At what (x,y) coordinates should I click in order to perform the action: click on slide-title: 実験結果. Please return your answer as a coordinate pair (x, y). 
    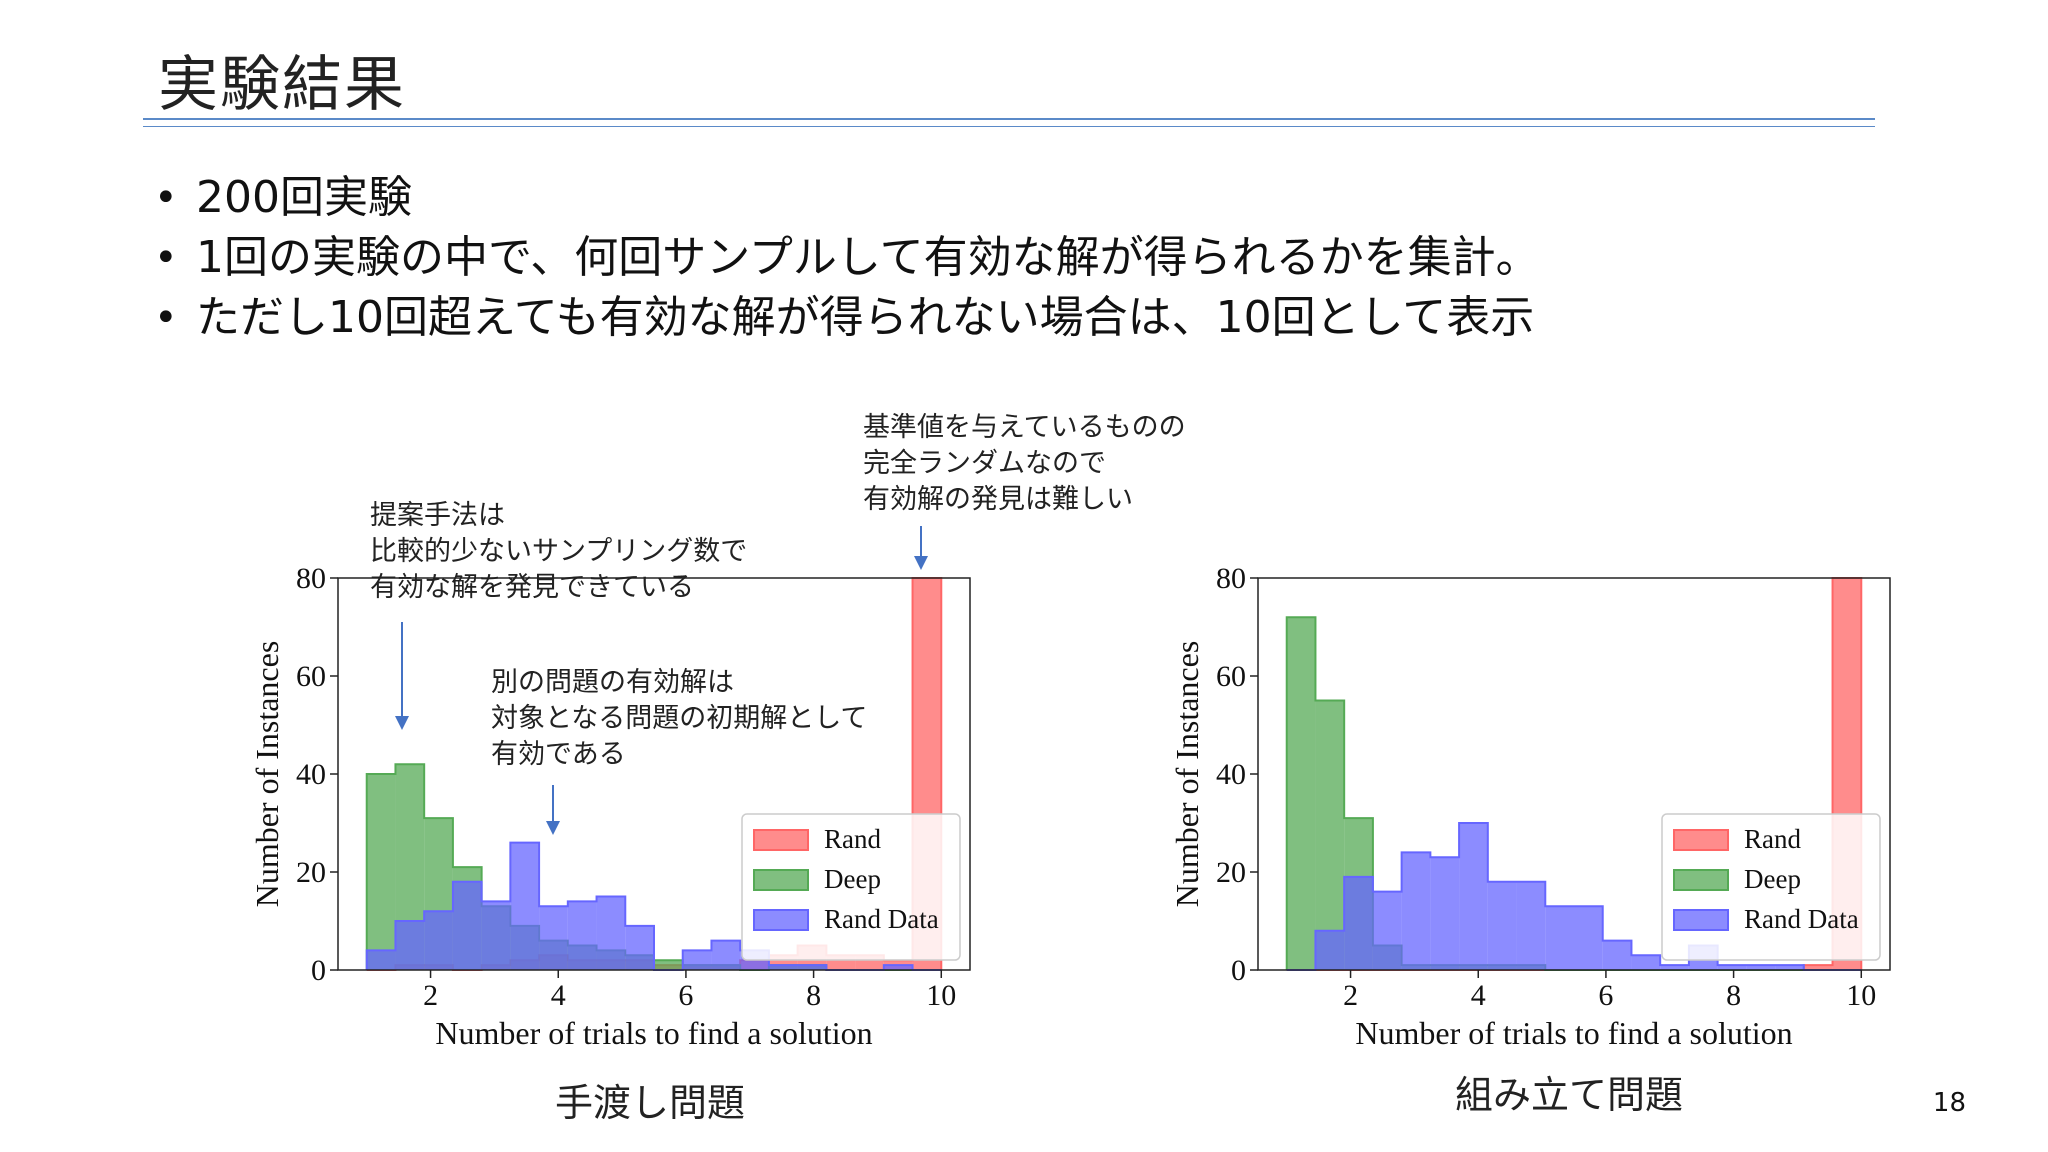
    Looking at the image, I should click on (282, 85).